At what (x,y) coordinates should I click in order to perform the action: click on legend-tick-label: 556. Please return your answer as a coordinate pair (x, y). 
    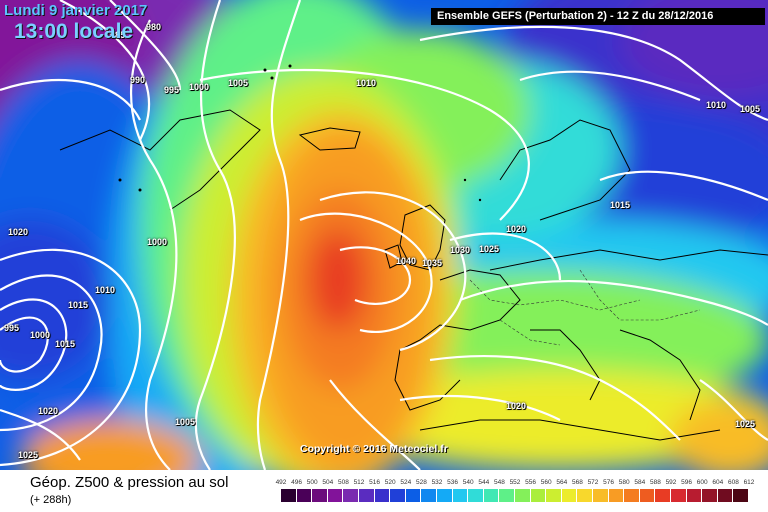
    Looking at the image, I should click on (531, 482).